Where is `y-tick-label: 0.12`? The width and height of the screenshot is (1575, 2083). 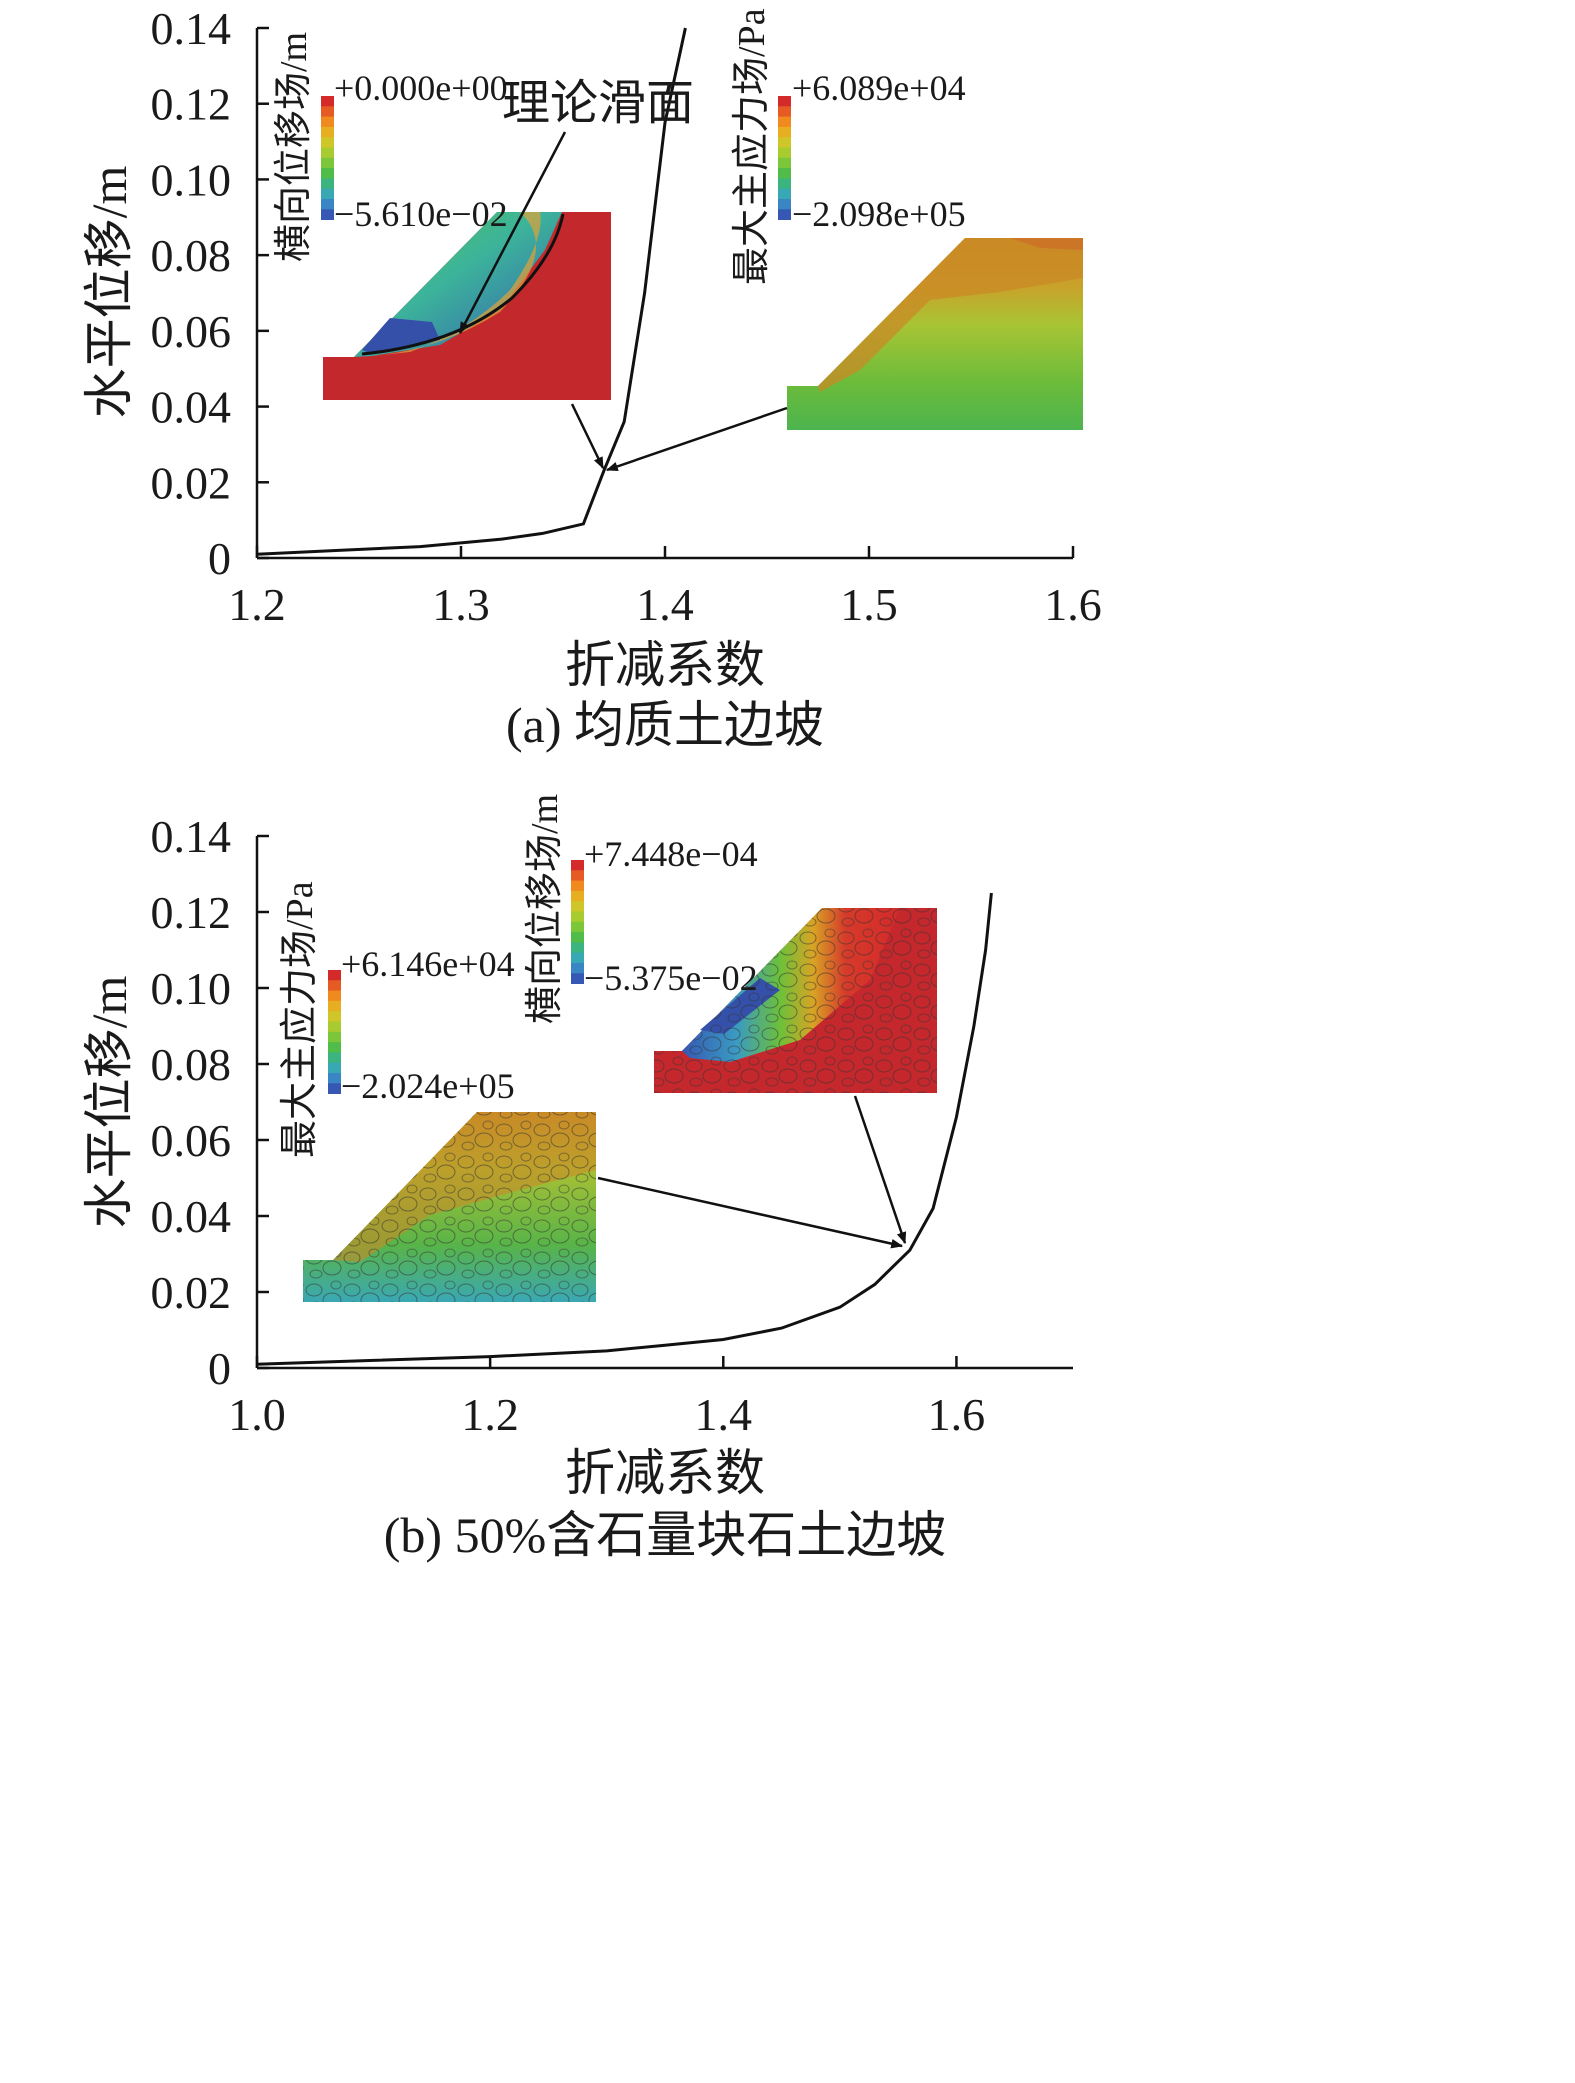
y-tick-label: 0.12 is located at coordinates (191, 912).